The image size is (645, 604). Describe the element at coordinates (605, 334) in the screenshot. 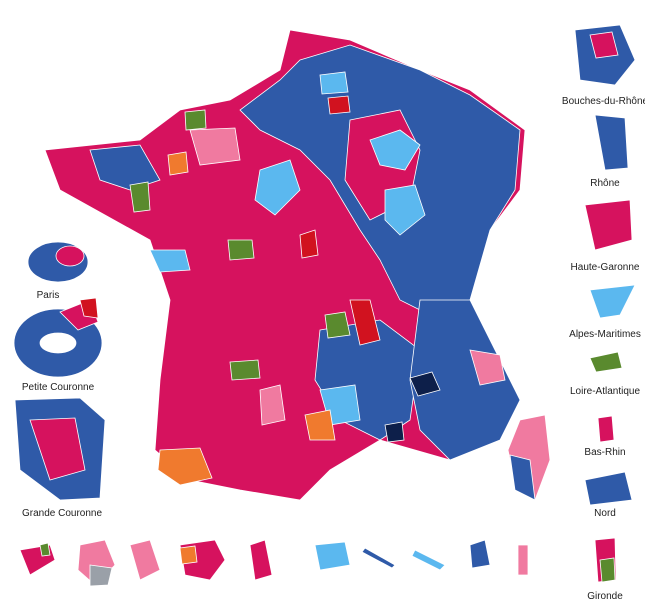

I see `inset-label: Alpes-Maritimes` at that location.